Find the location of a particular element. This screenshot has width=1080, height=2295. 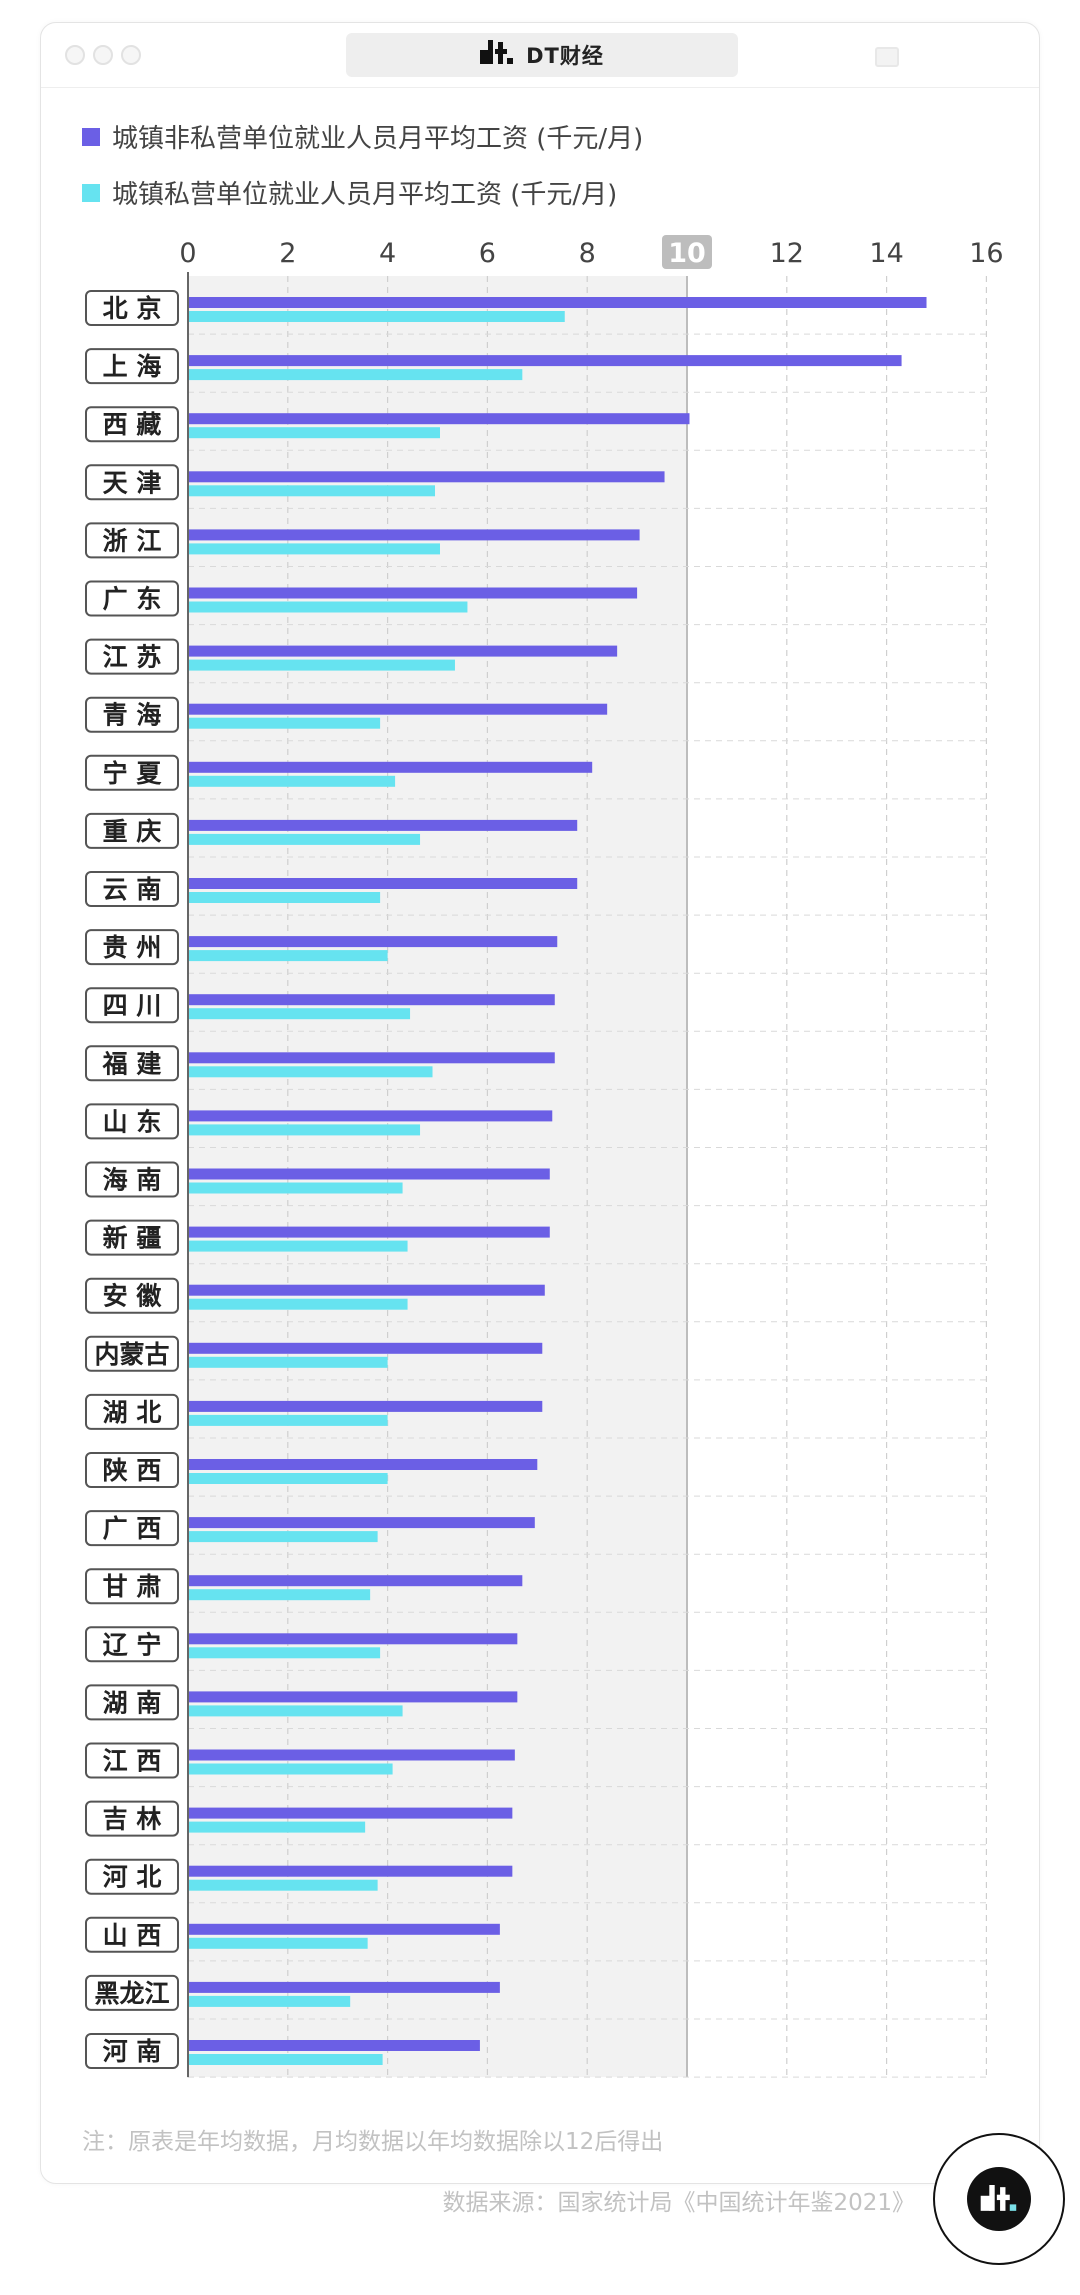

x-tick-label: 4 is located at coordinates (387, 253).